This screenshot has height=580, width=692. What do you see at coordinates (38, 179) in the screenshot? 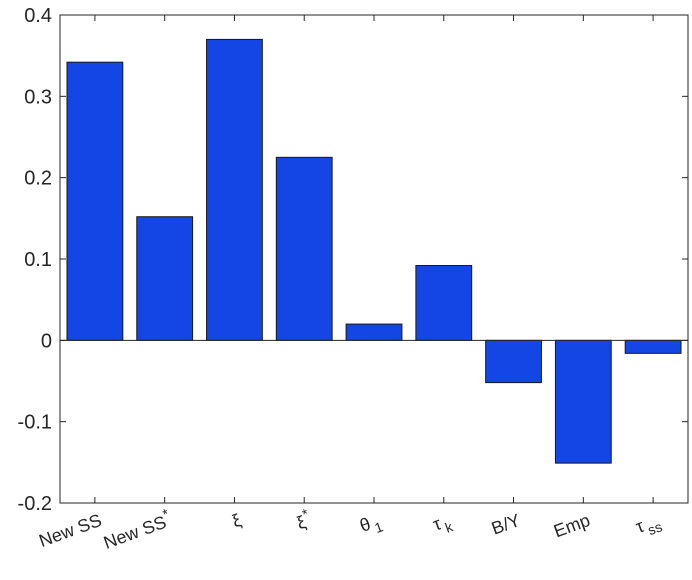
I see `y-tick-label: 0.2` at bounding box center [38, 179].